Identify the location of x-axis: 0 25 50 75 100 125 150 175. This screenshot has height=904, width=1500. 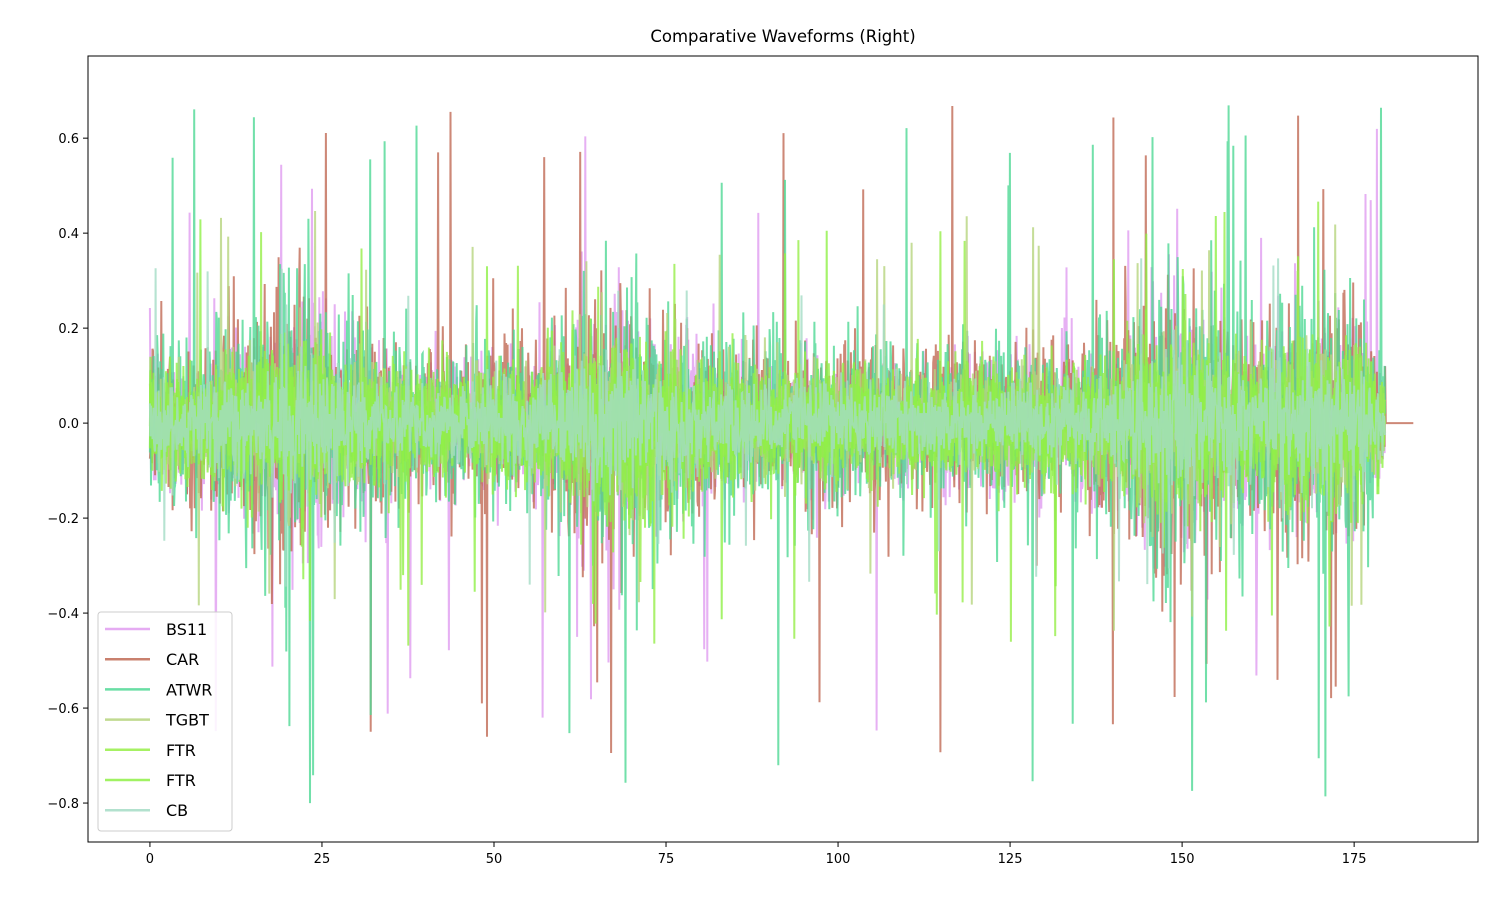
(756, 854).